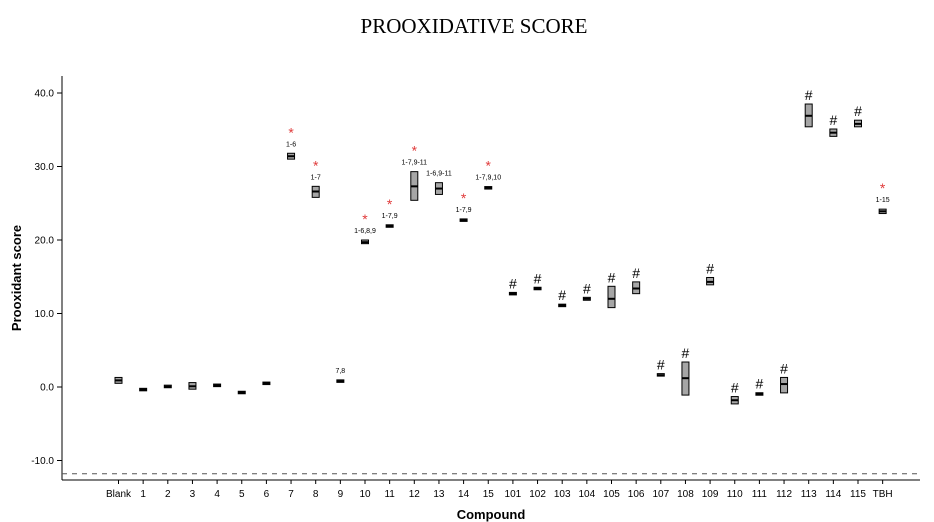 The image size is (934, 522). What do you see at coordinates (660, 494) in the screenshot?
I see `x-tick-label: 107` at bounding box center [660, 494].